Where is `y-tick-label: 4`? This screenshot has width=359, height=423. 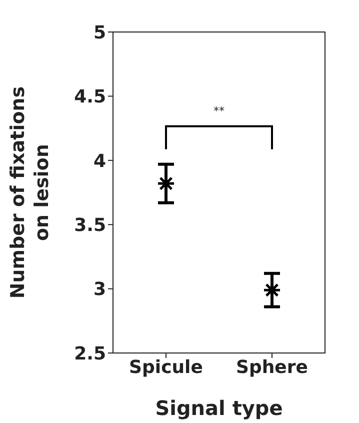
y-tick-label: 4 is located at coordinates (99, 161).